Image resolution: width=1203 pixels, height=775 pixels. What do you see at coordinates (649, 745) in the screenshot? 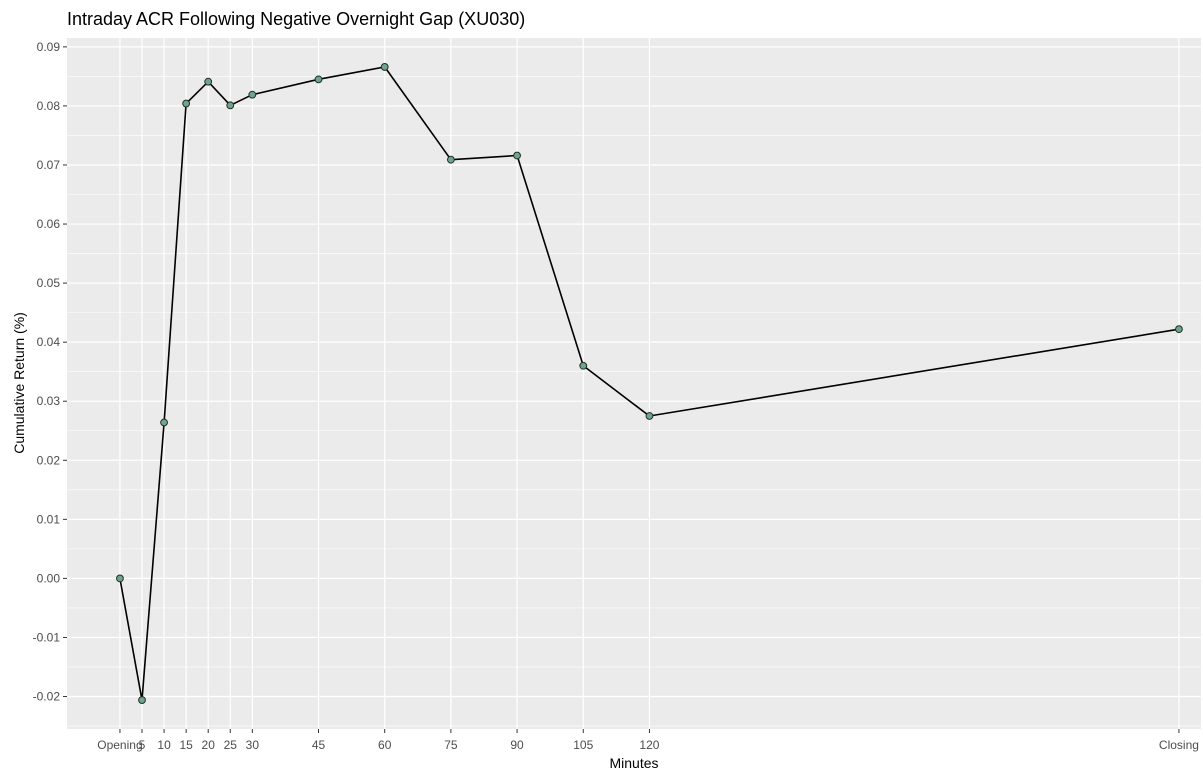
I see `x-tick-label: 120` at bounding box center [649, 745].